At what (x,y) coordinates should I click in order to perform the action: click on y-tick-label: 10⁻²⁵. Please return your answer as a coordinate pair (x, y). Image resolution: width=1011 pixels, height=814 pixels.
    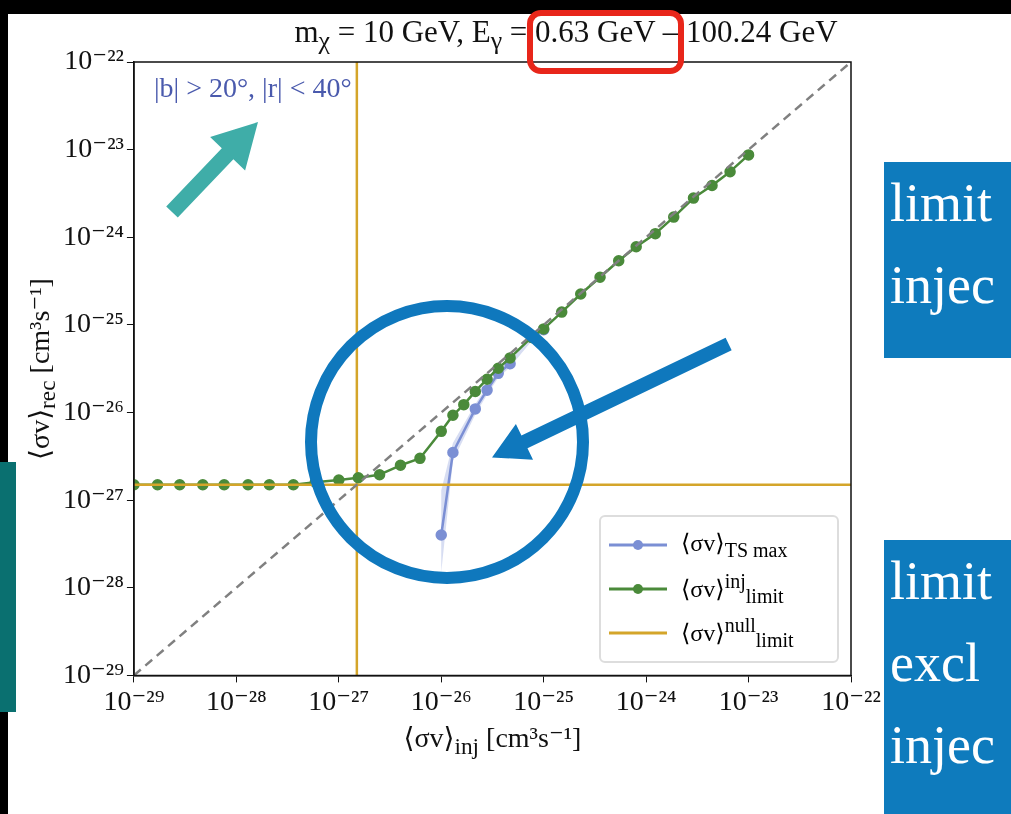
    Looking at the image, I should click on (93, 323).